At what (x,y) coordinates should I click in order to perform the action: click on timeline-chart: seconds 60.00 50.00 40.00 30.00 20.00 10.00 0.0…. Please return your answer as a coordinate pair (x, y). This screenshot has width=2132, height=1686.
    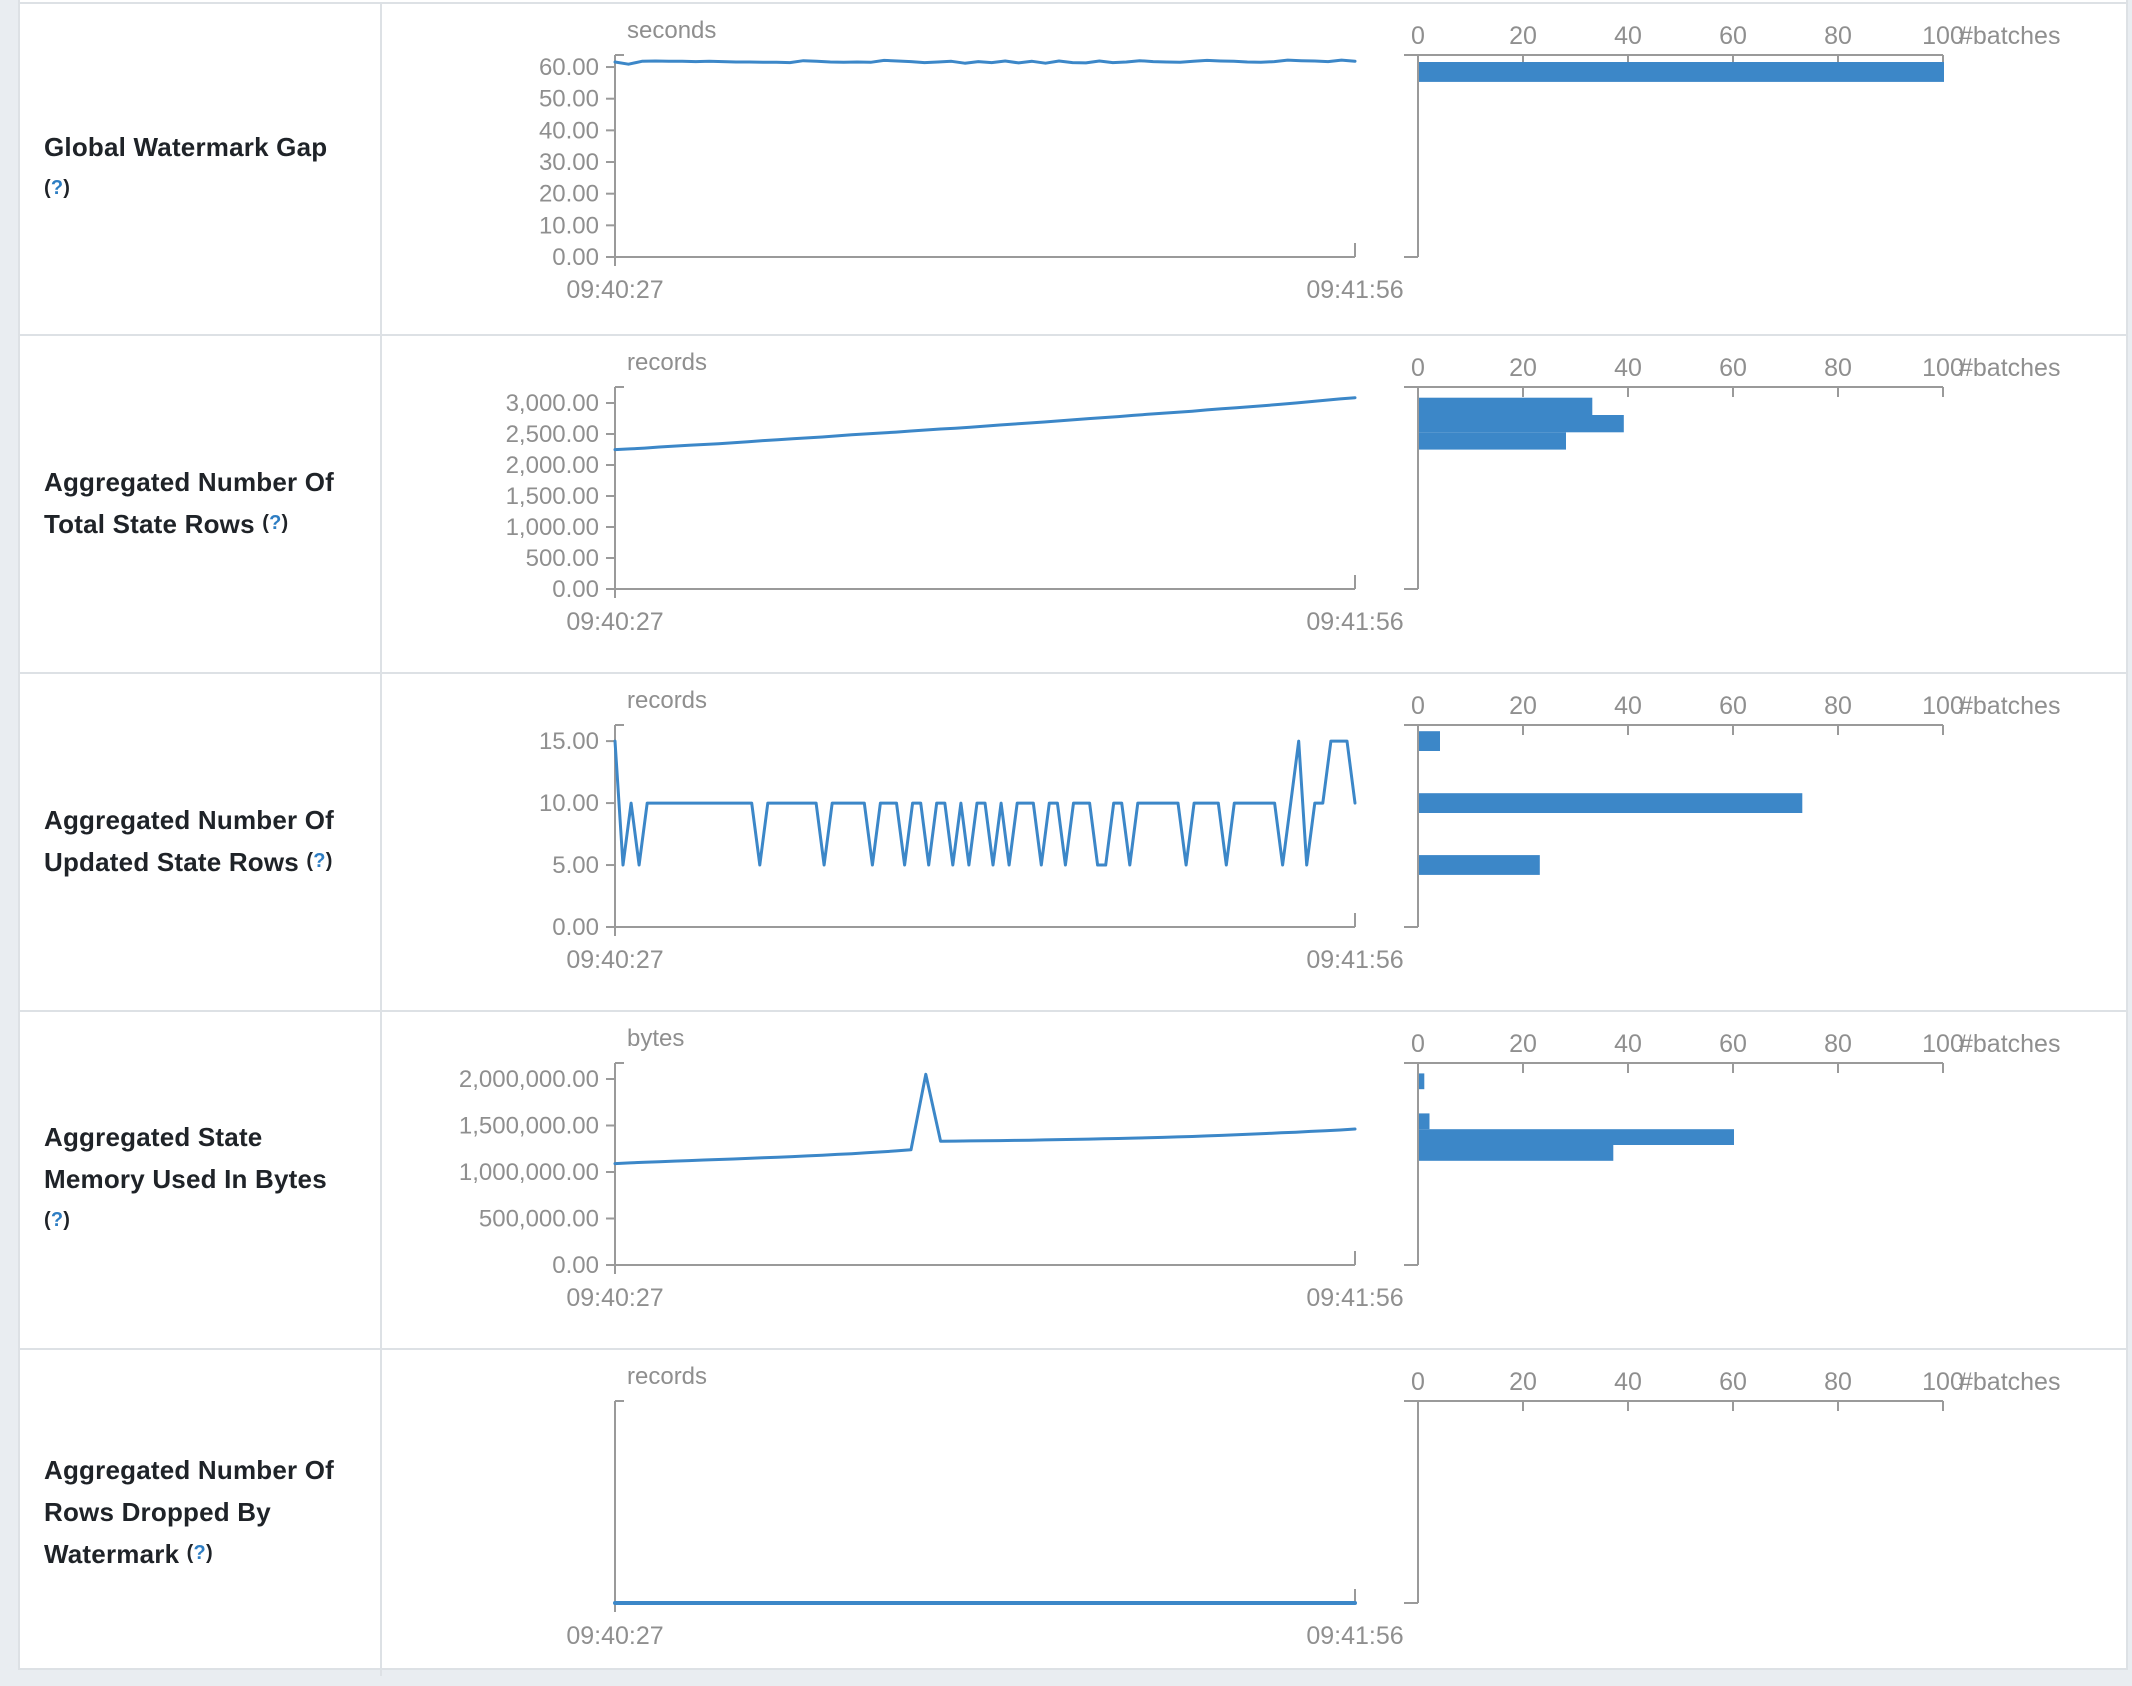
    Looking at the image, I should click on (971, 160).